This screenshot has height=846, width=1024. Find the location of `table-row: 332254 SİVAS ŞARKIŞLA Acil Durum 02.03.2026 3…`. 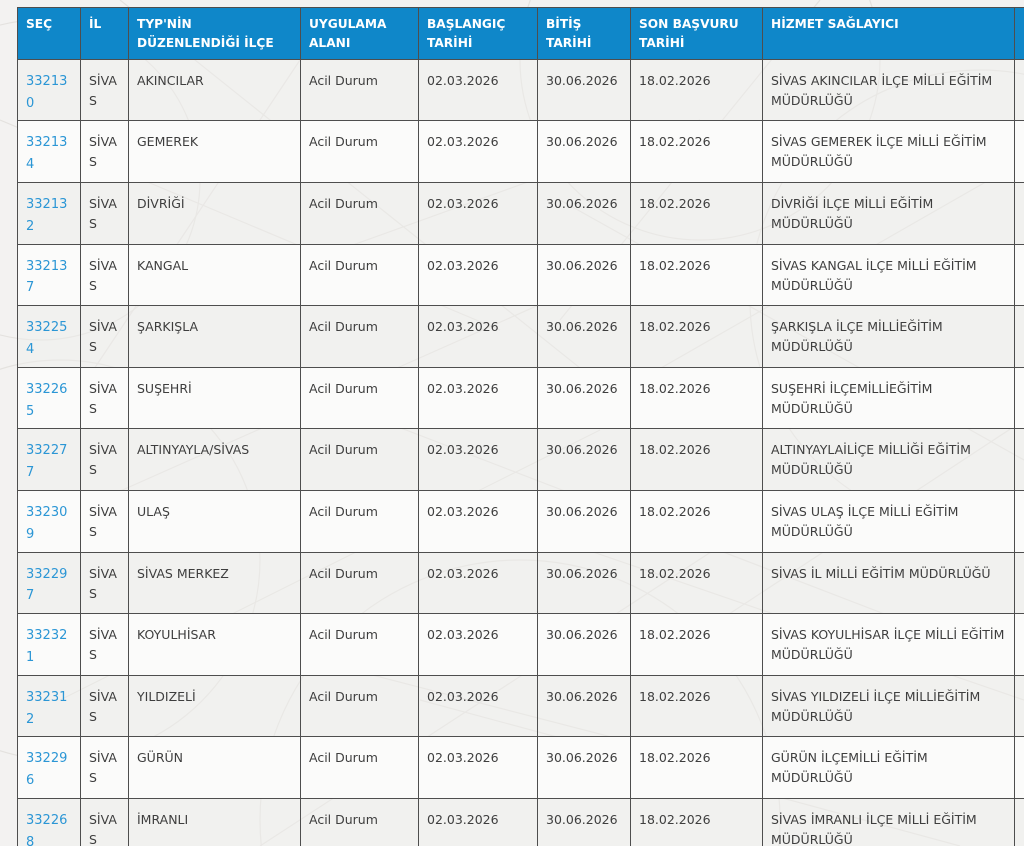

table-row: 332254 SİVAS ŞARKIŞLA Acil Durum 02.03.2026 3… is located at coordinates (520, 336).